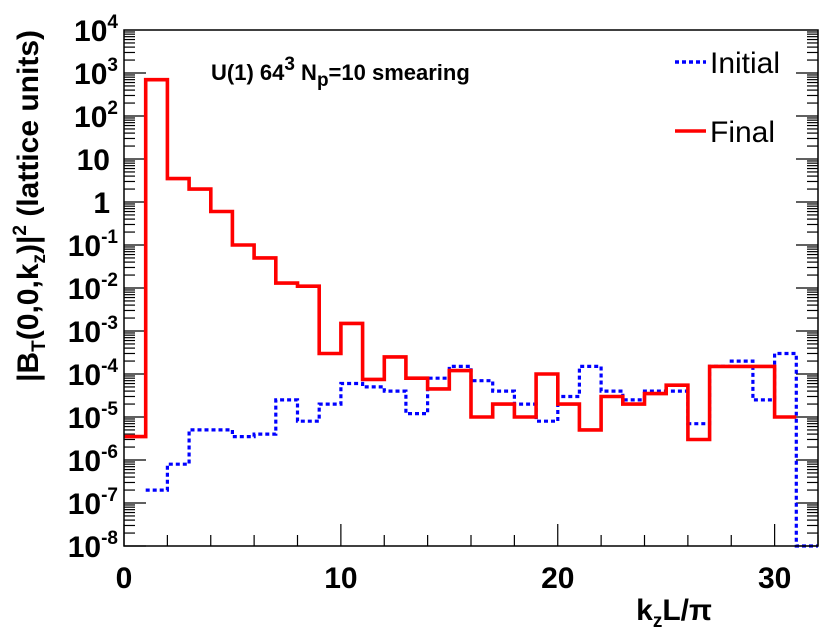 The image size is (839, 636). Describe the element at coordinates (96, 73) in the screenshot. I see `y-tick-label: 10³` at that location.